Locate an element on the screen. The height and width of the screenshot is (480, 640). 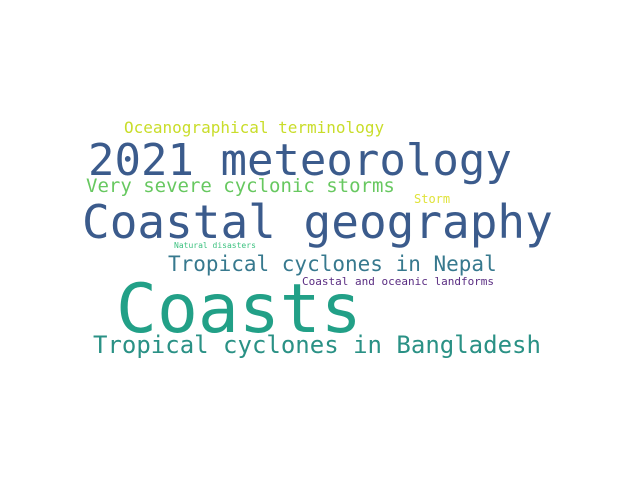
word-storm: Storm is located at coordinates (432, 199).